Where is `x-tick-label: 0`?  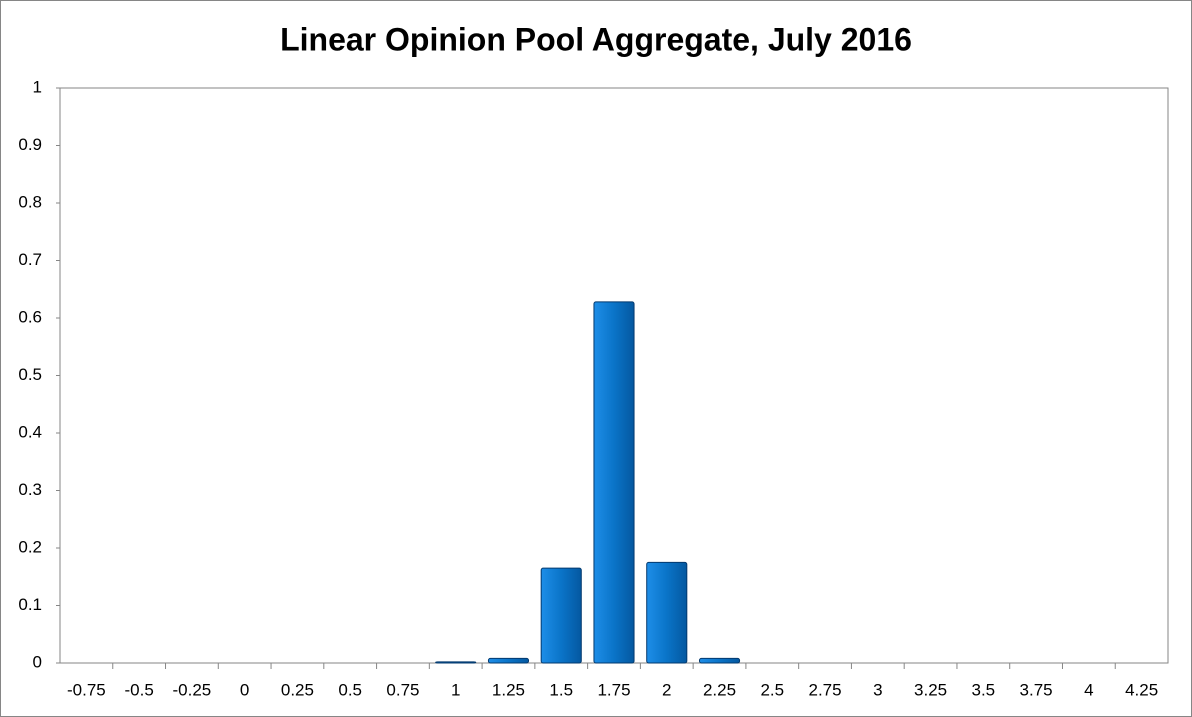
x-tick-label: 0 is located at coordinates (244, 689).